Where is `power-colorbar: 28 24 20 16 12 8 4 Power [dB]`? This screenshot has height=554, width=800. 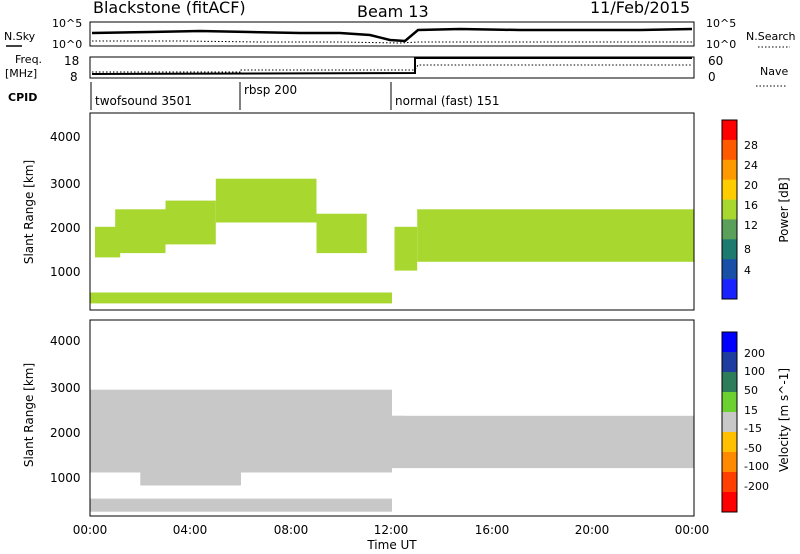
power-colorbar: 28 24 20 16 12 8 4 Power [dB] is located at coordinates (756, 209).